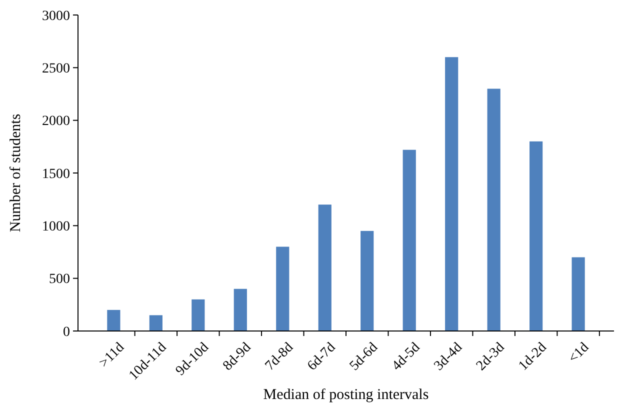 The width and height of the screenshot is (622, 405). What do you see at coordinates (56, 174) in the screenshot?
I see `y-tick-label: 1500` at bounding box center [56, 174].